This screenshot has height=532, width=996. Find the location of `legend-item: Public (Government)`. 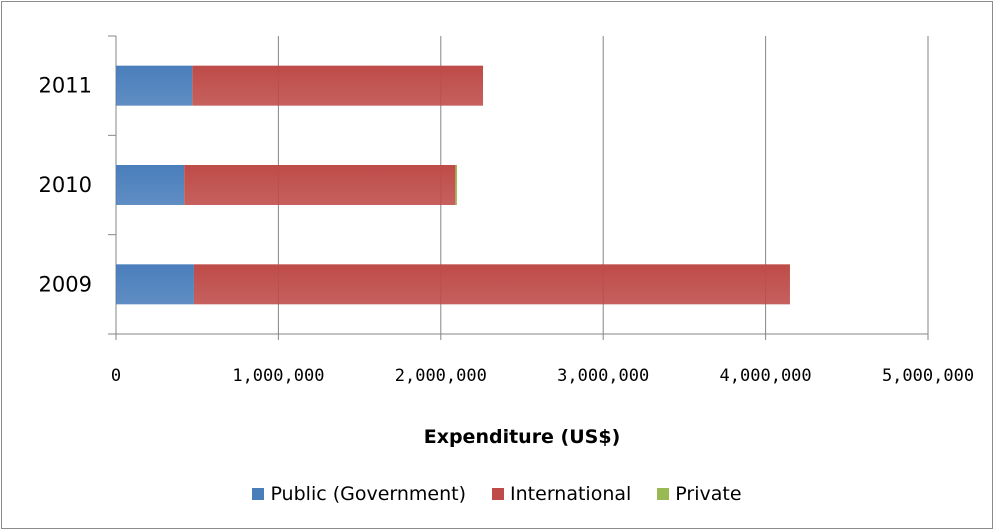

legend-item: Public (Government) is located at coordinates (359, 494).